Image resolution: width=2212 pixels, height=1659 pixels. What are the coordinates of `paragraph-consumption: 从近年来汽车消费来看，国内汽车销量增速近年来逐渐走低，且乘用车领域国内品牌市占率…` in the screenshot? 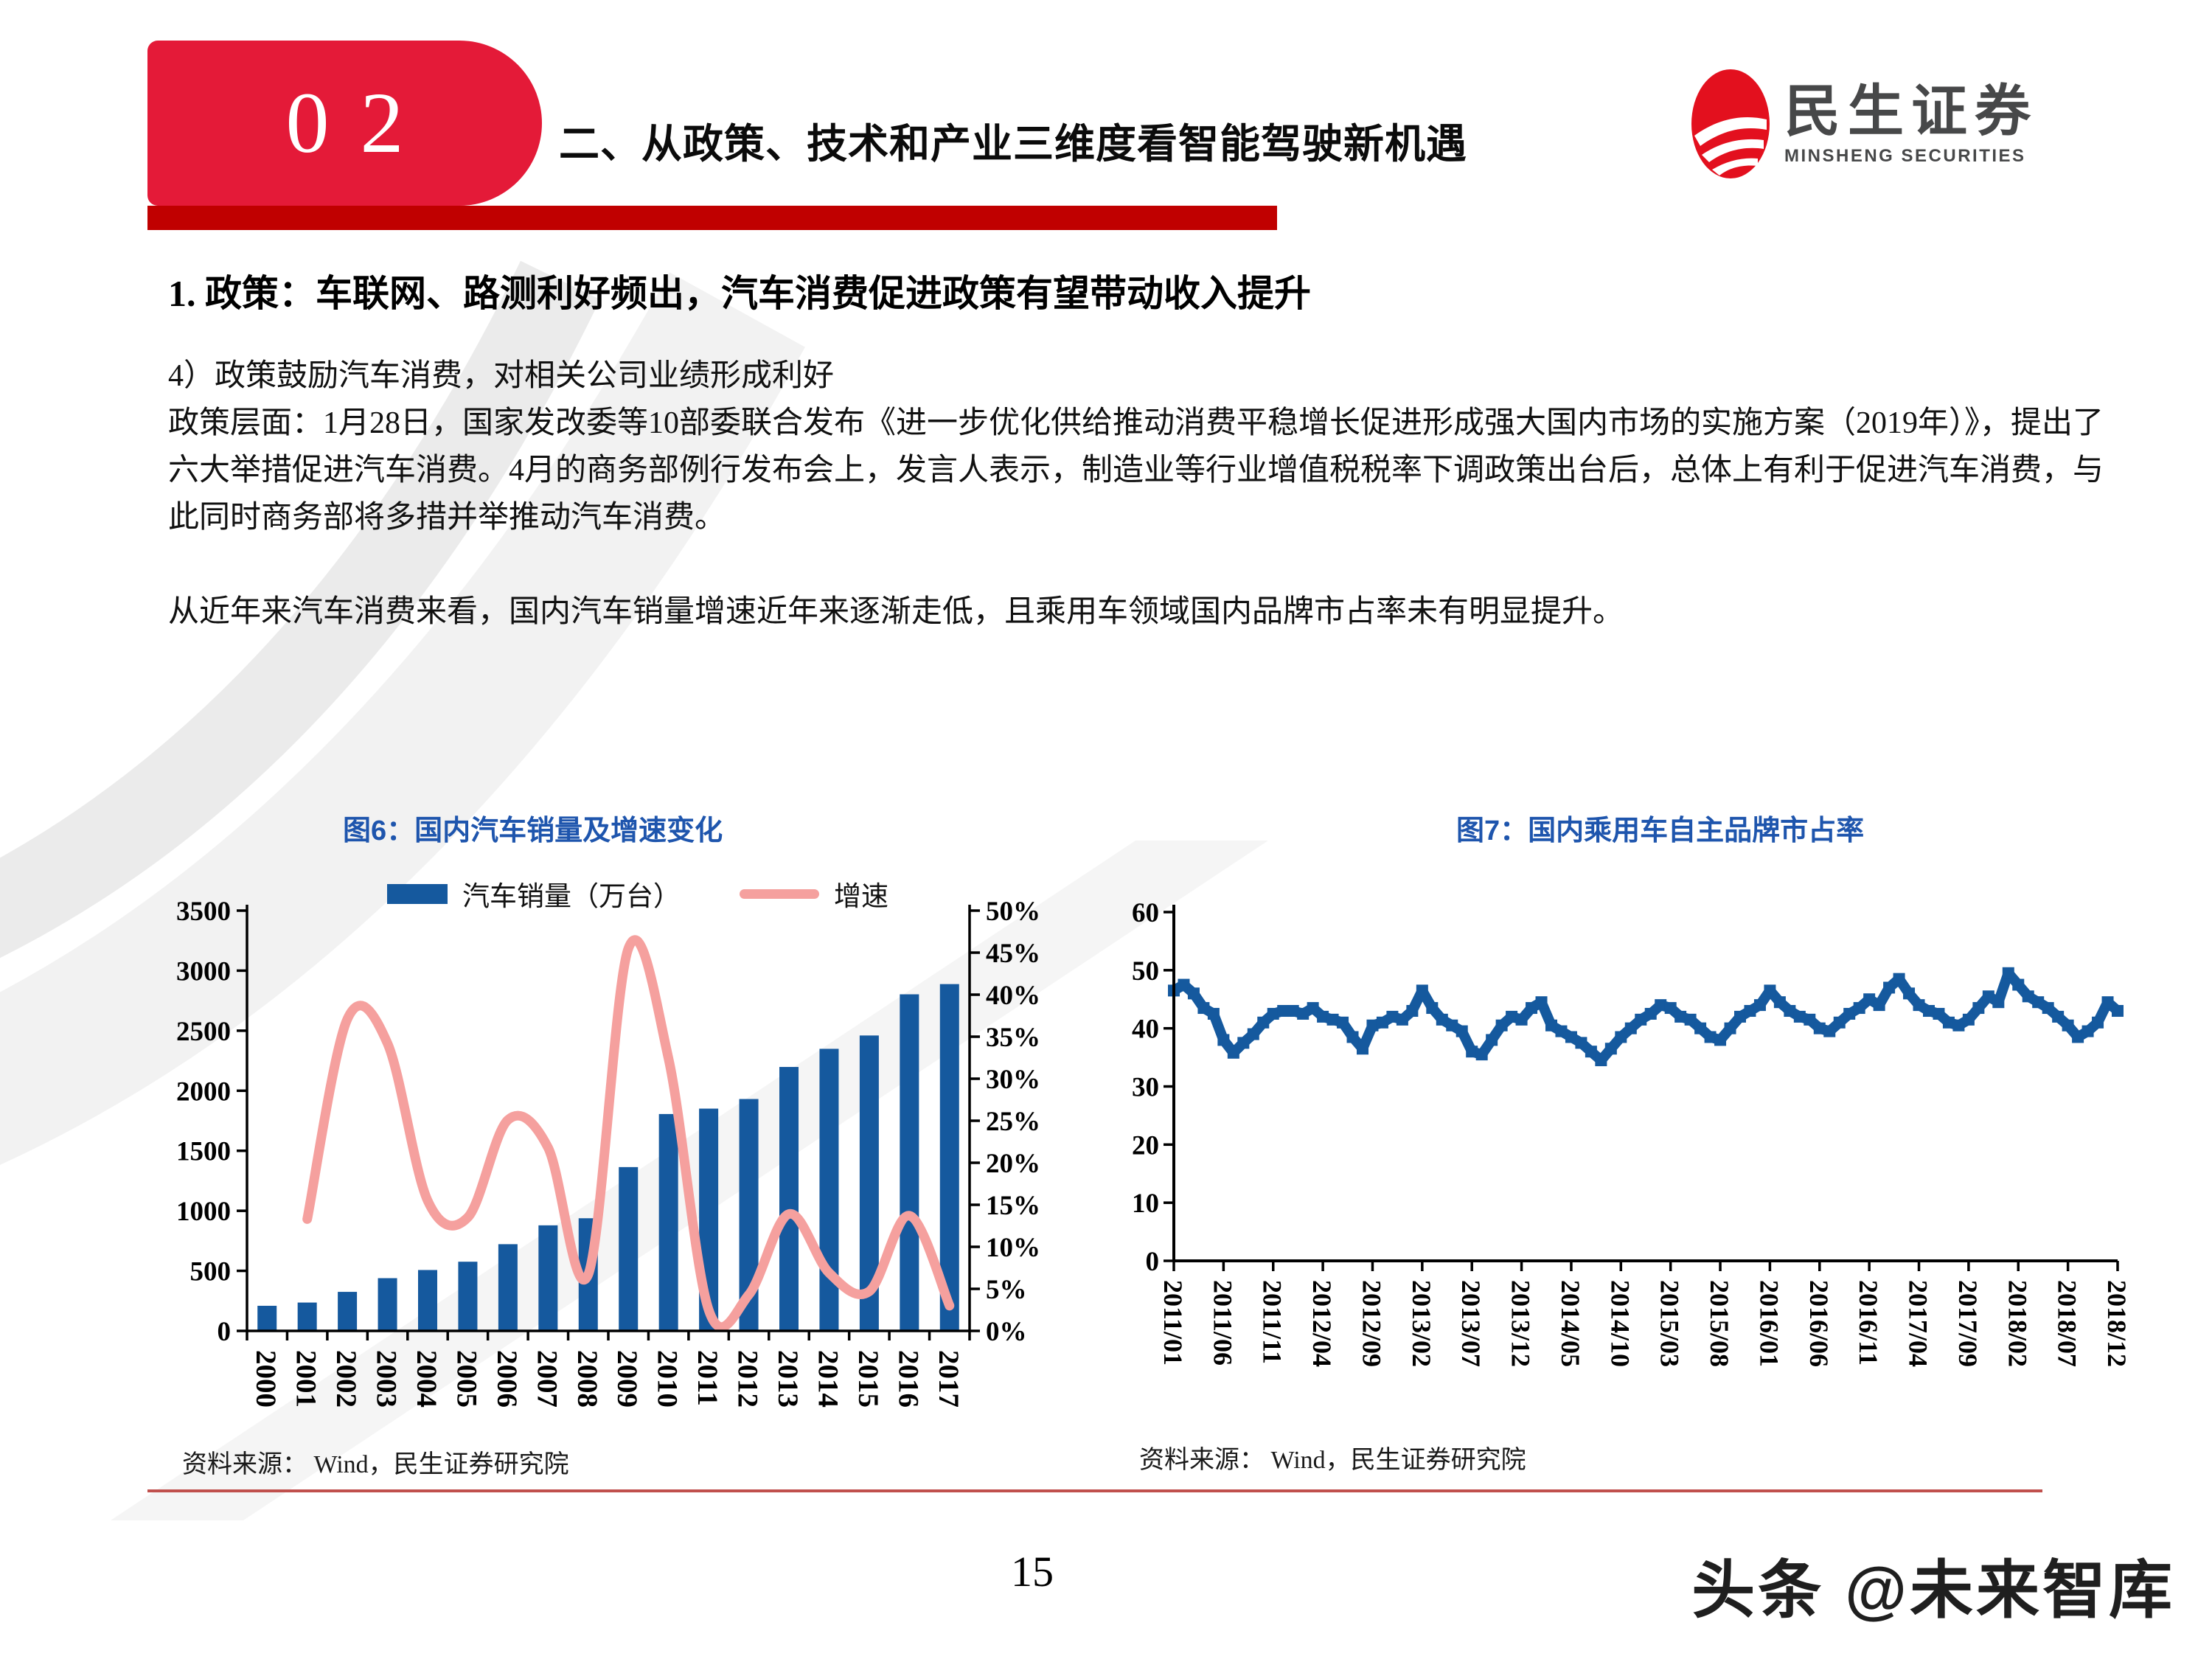 It's located at (896, 612).